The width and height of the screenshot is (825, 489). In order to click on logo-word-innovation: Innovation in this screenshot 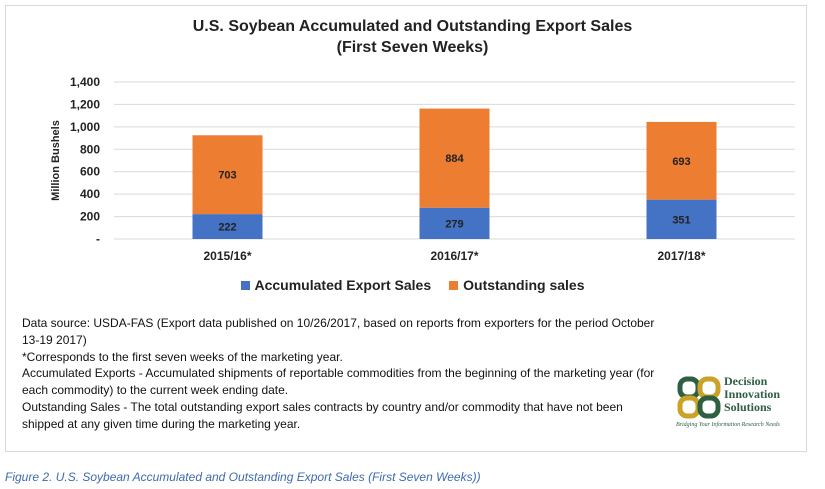, I will do `click(752, 394)`.